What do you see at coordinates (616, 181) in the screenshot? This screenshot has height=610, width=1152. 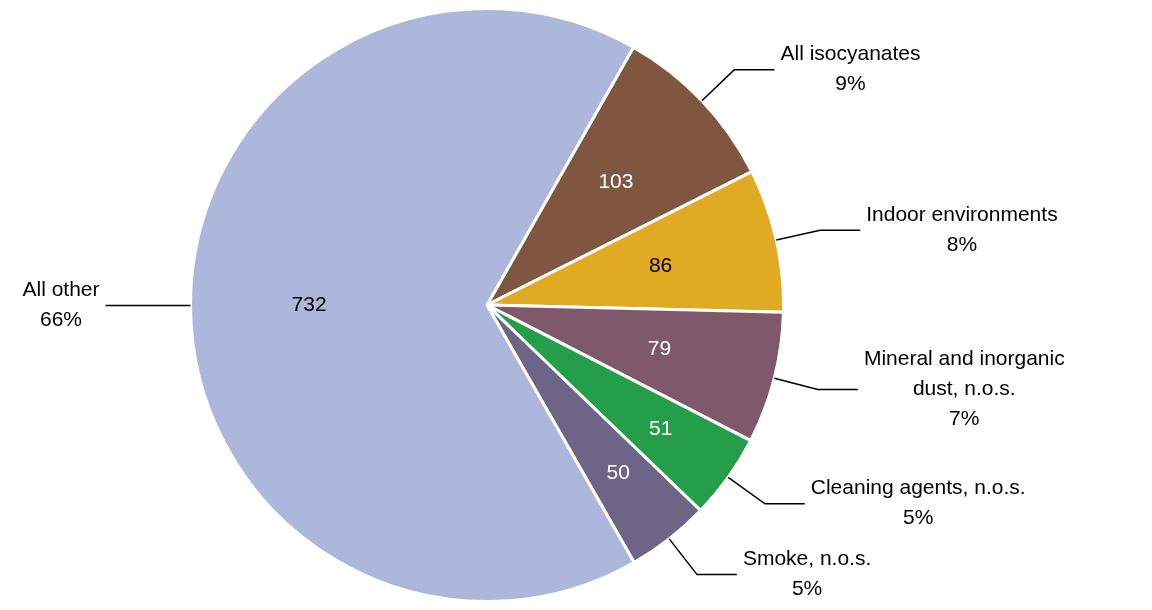 I see `data-label: 103` at bounding box center [616, 181].